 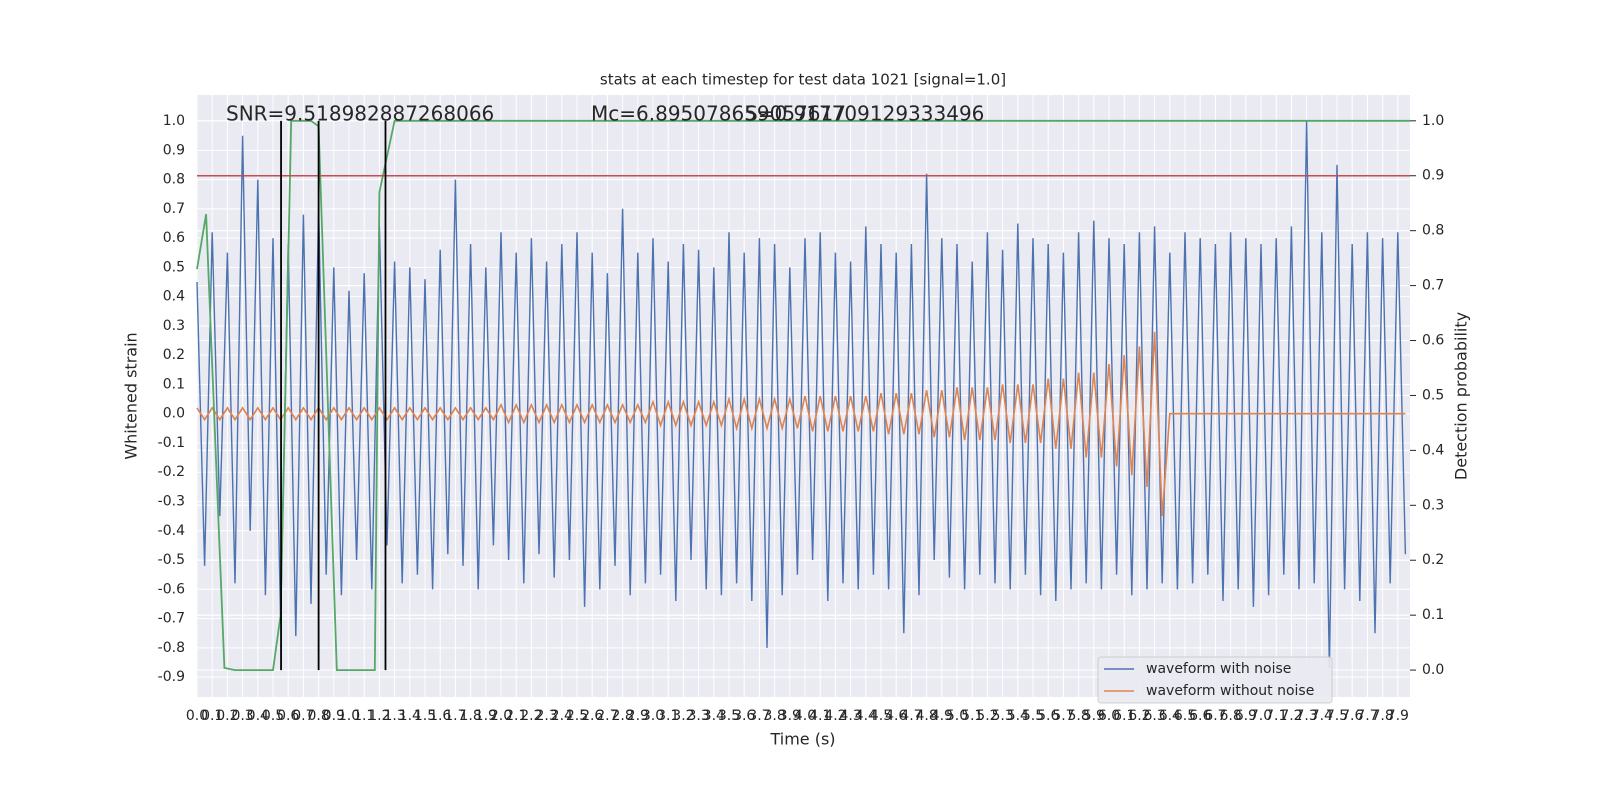 What do you see at coordinates (364, 716) in the screenshot?
I see `x-tick-label: 1.1` at bounding box center [364, 716].